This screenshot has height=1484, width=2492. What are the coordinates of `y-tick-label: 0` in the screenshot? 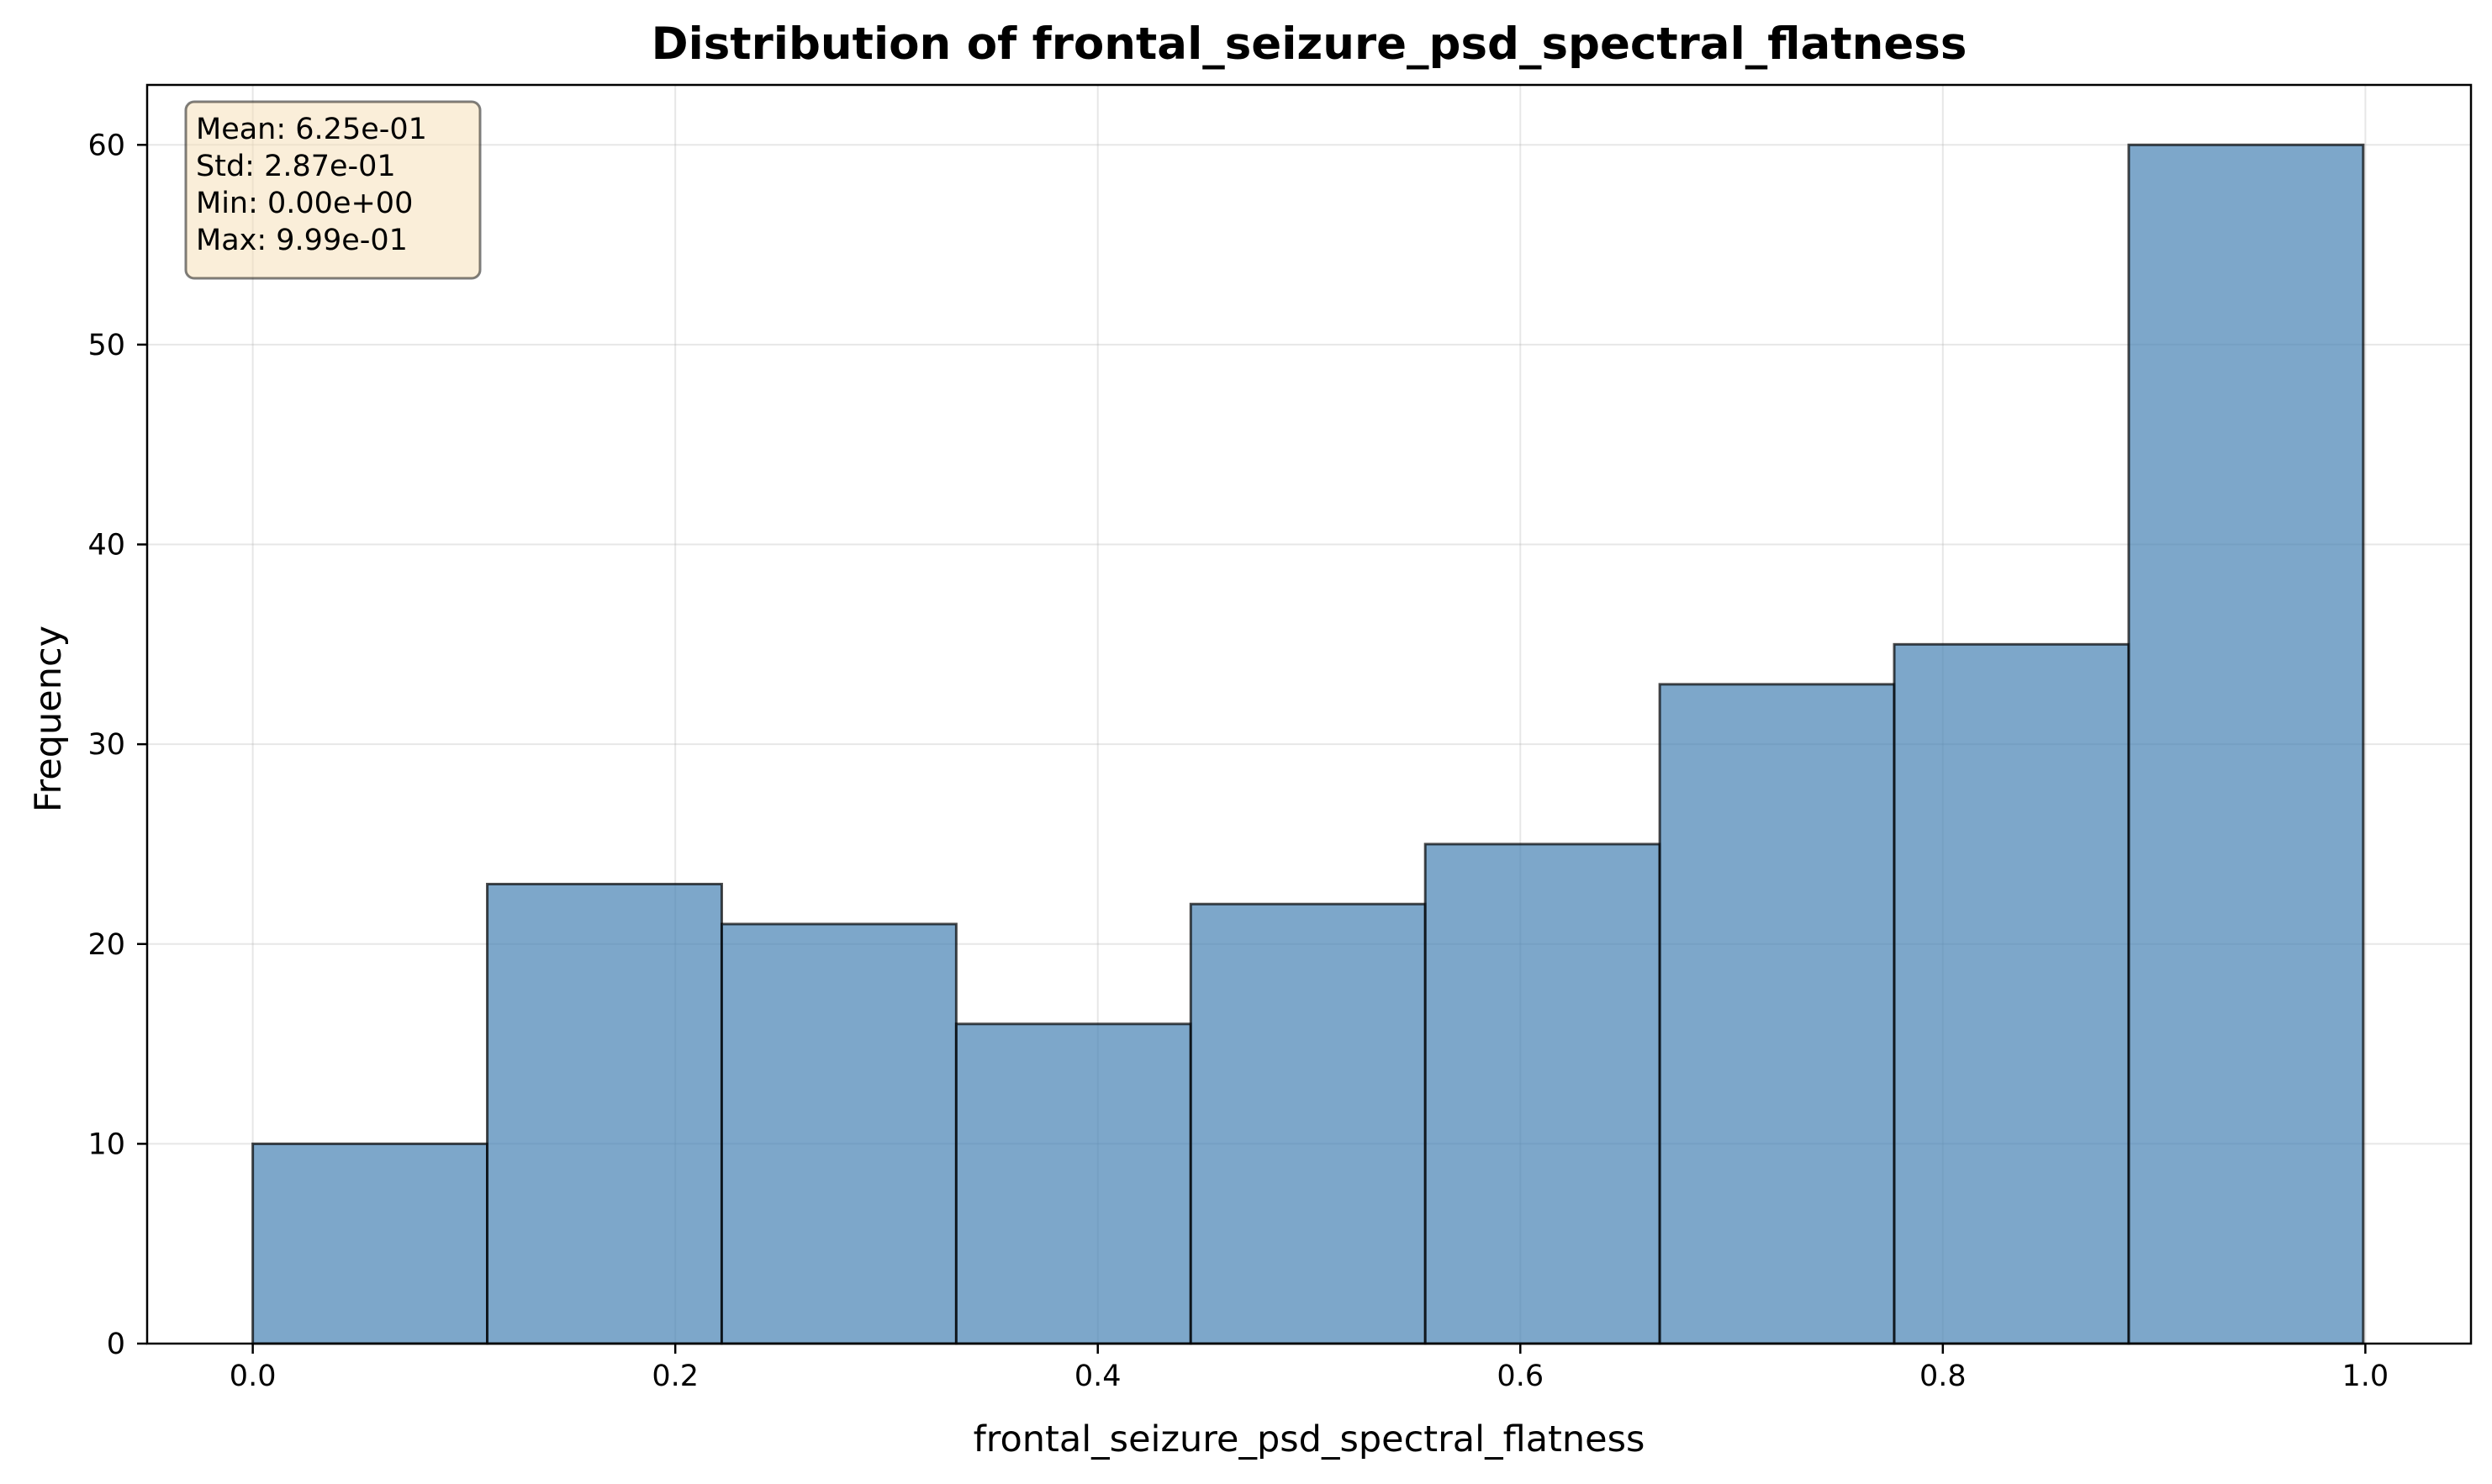 It's located at (116, 1344).